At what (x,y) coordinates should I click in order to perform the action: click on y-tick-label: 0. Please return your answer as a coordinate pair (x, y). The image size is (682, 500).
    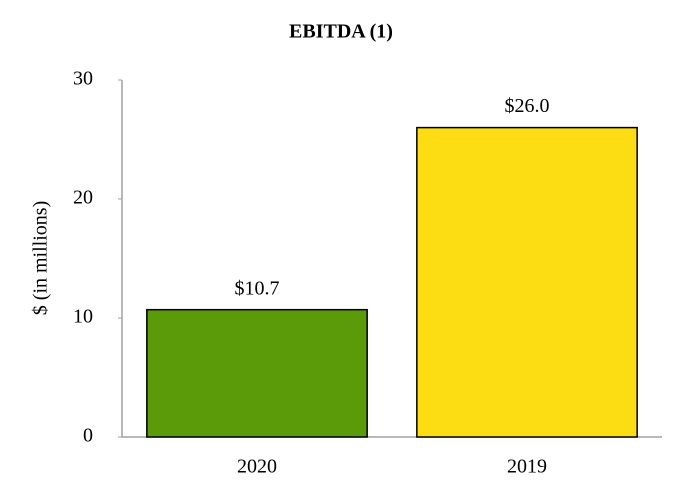
    Looking at the image, I should click on (88, 436).